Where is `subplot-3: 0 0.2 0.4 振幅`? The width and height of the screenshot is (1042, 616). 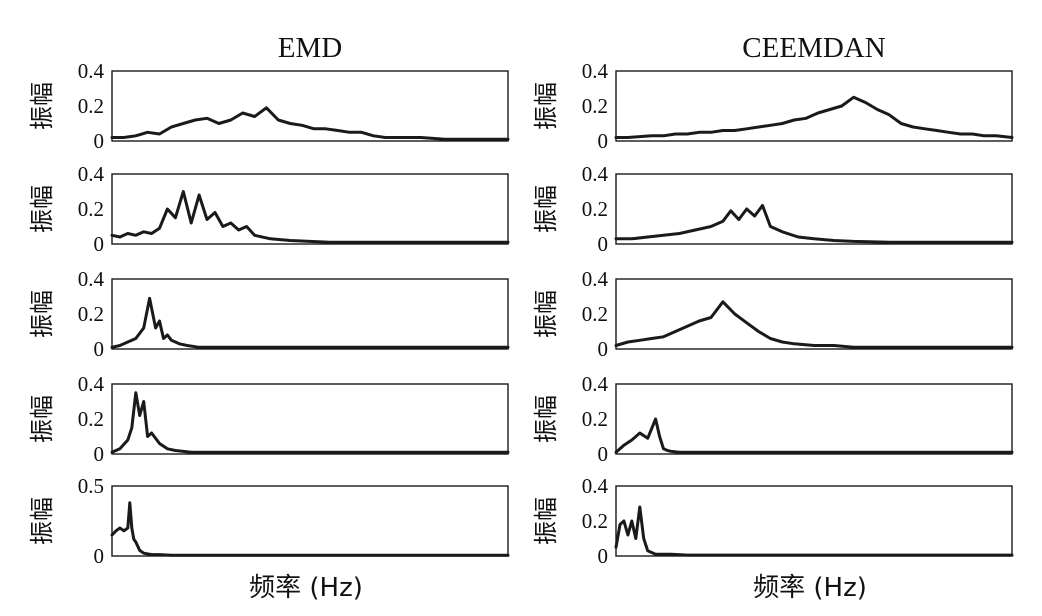
subplot-3: 0 0.2 0.4 振幅 is located at coordinates (269, 209).